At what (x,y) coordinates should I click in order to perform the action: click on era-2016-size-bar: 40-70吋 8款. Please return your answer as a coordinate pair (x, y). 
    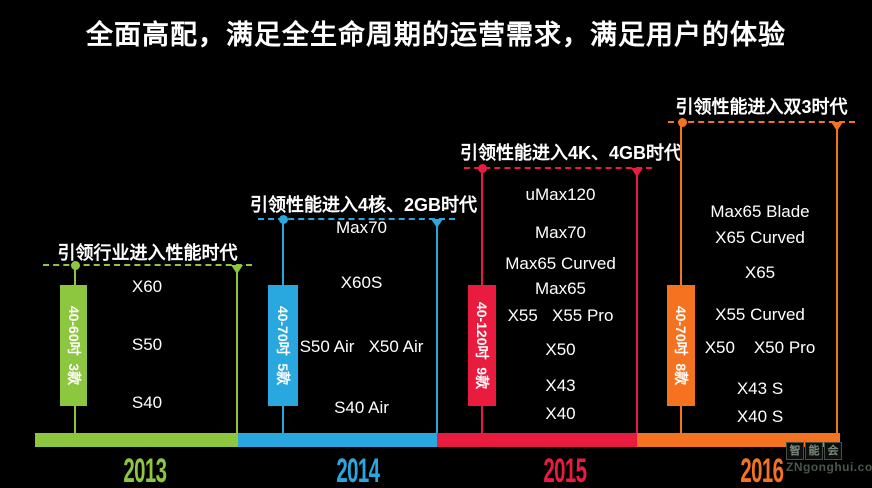
    Looking at the image, I should click on (681, 345).